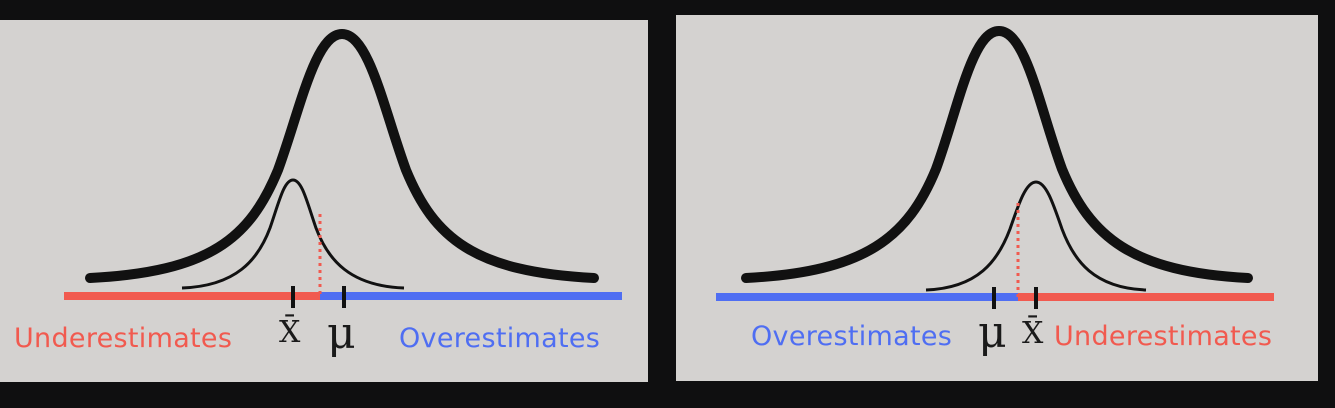 Image resolution: width=1335 pixels, height=408 pixels. What do you see at coordinates (499, 338) in the screenshot?
I see `left-overestimates-label: Overestimates` at bounding box center [499, 338].